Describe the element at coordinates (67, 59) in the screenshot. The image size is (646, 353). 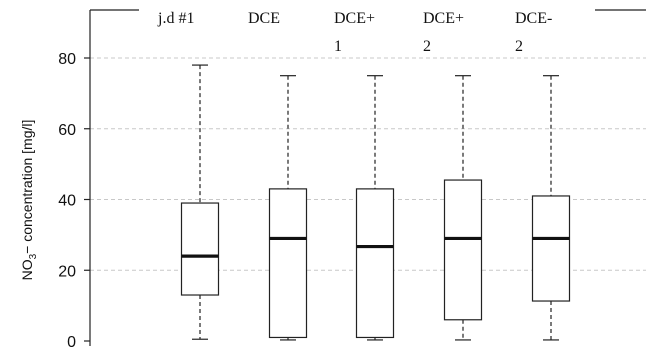
I see `y-tick-label: 80` at that location.